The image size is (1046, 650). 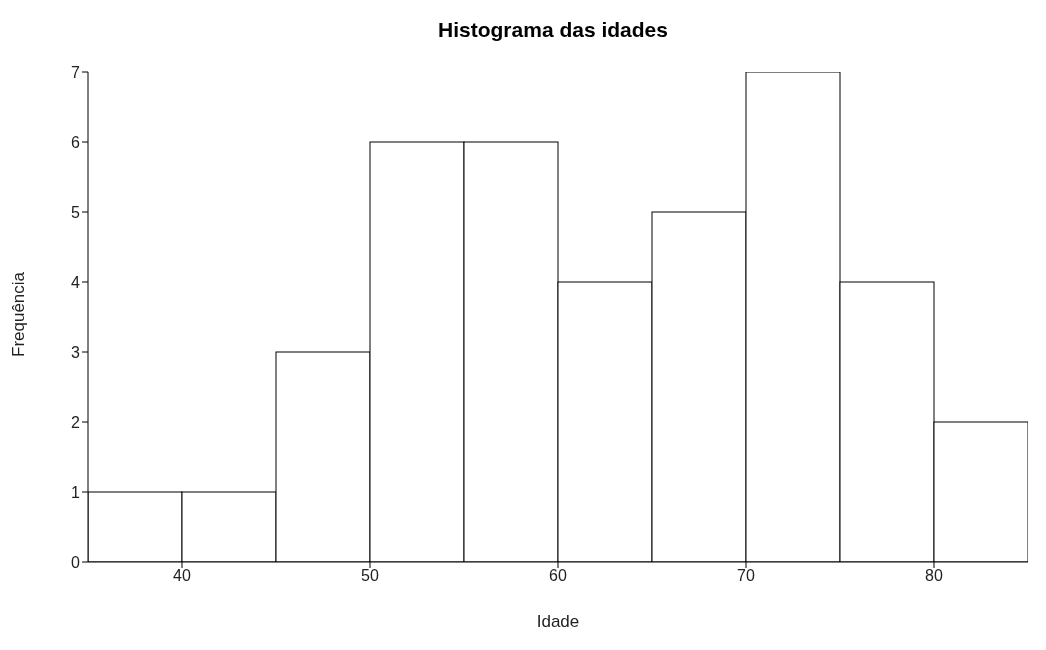 I want to click on chart-title: Histograma das idades, so click(x=553, y=30).